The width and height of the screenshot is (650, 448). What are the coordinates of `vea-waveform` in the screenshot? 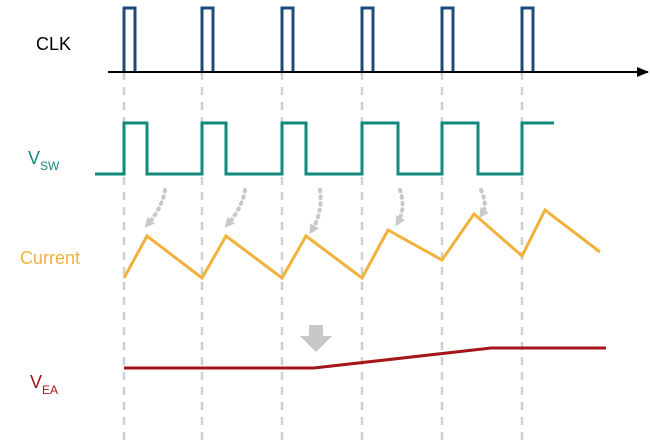 It's located at (365, 358).